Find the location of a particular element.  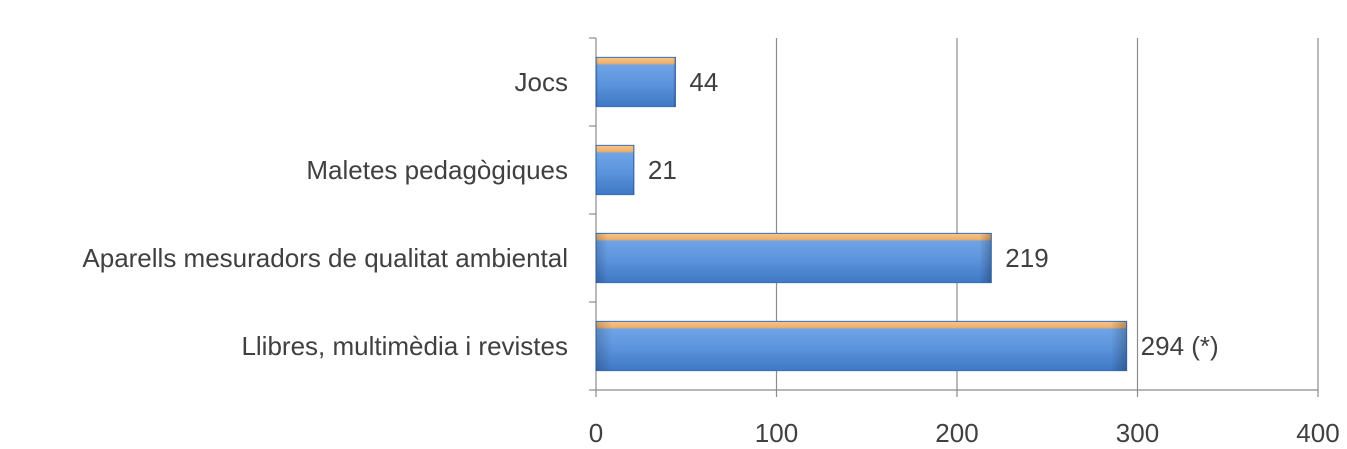

data-label: 21 is located at coordinates (662, 170).